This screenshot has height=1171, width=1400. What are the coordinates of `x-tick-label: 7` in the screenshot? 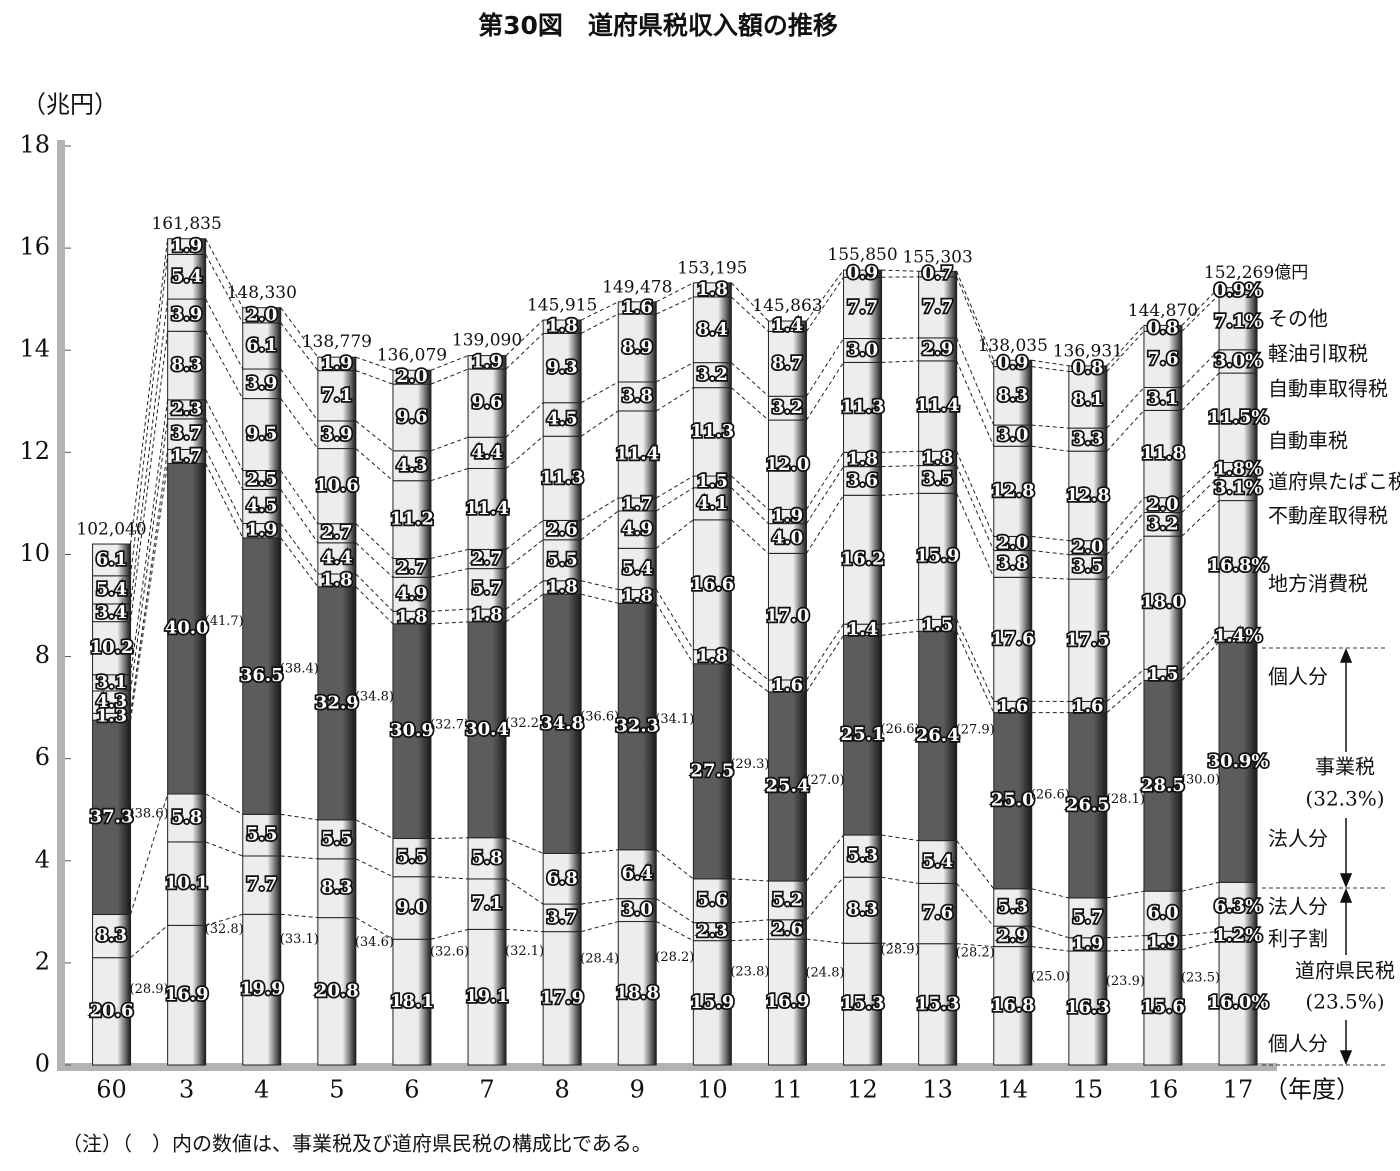 It's located at (486, 1090).